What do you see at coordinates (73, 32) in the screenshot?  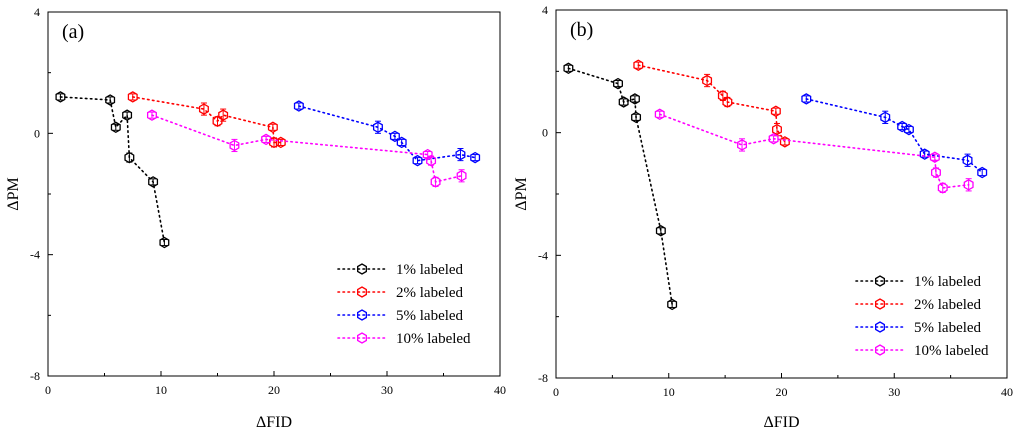 I see `panel-label: (a)` at bounding box center [73, 32].